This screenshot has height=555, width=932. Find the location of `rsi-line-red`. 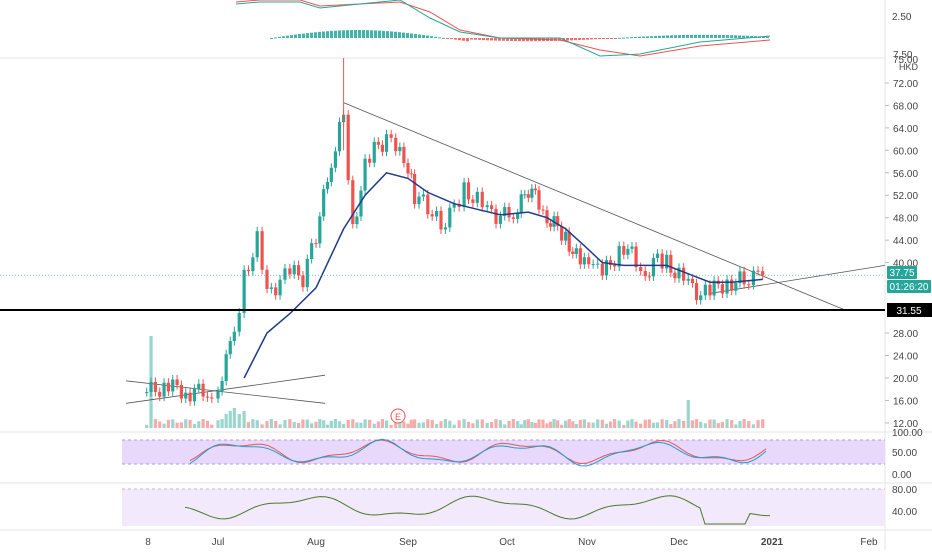

rsi-line-red is located at coordinates (478, 452).